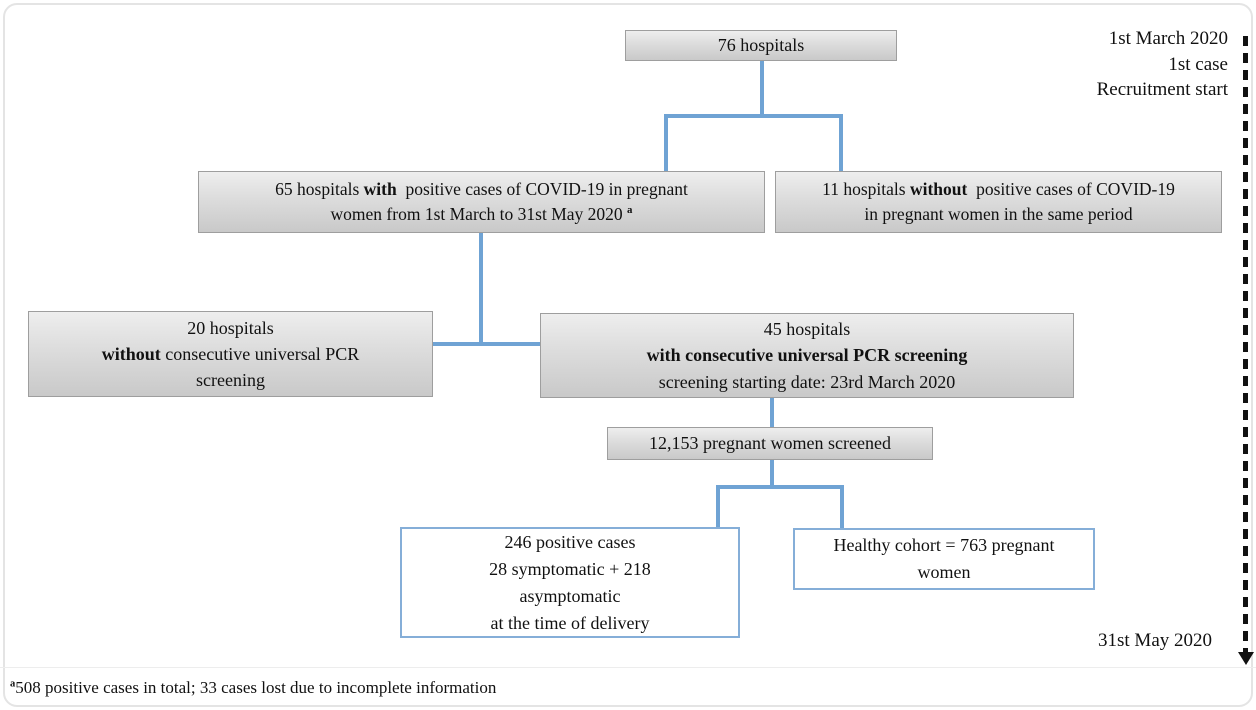  I want to click on timeline-end-date: 31st May 2020, so click(1155, 640).